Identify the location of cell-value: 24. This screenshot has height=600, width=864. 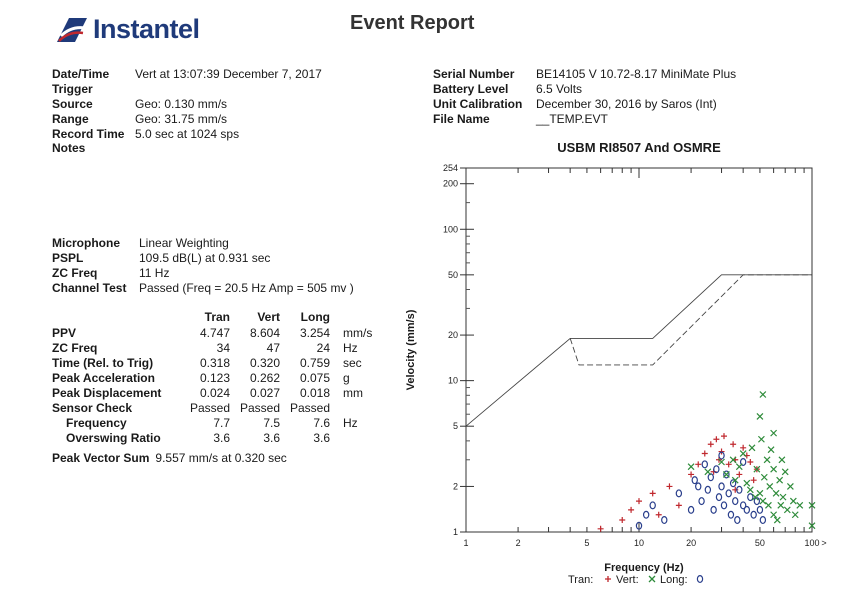
(323, 348).